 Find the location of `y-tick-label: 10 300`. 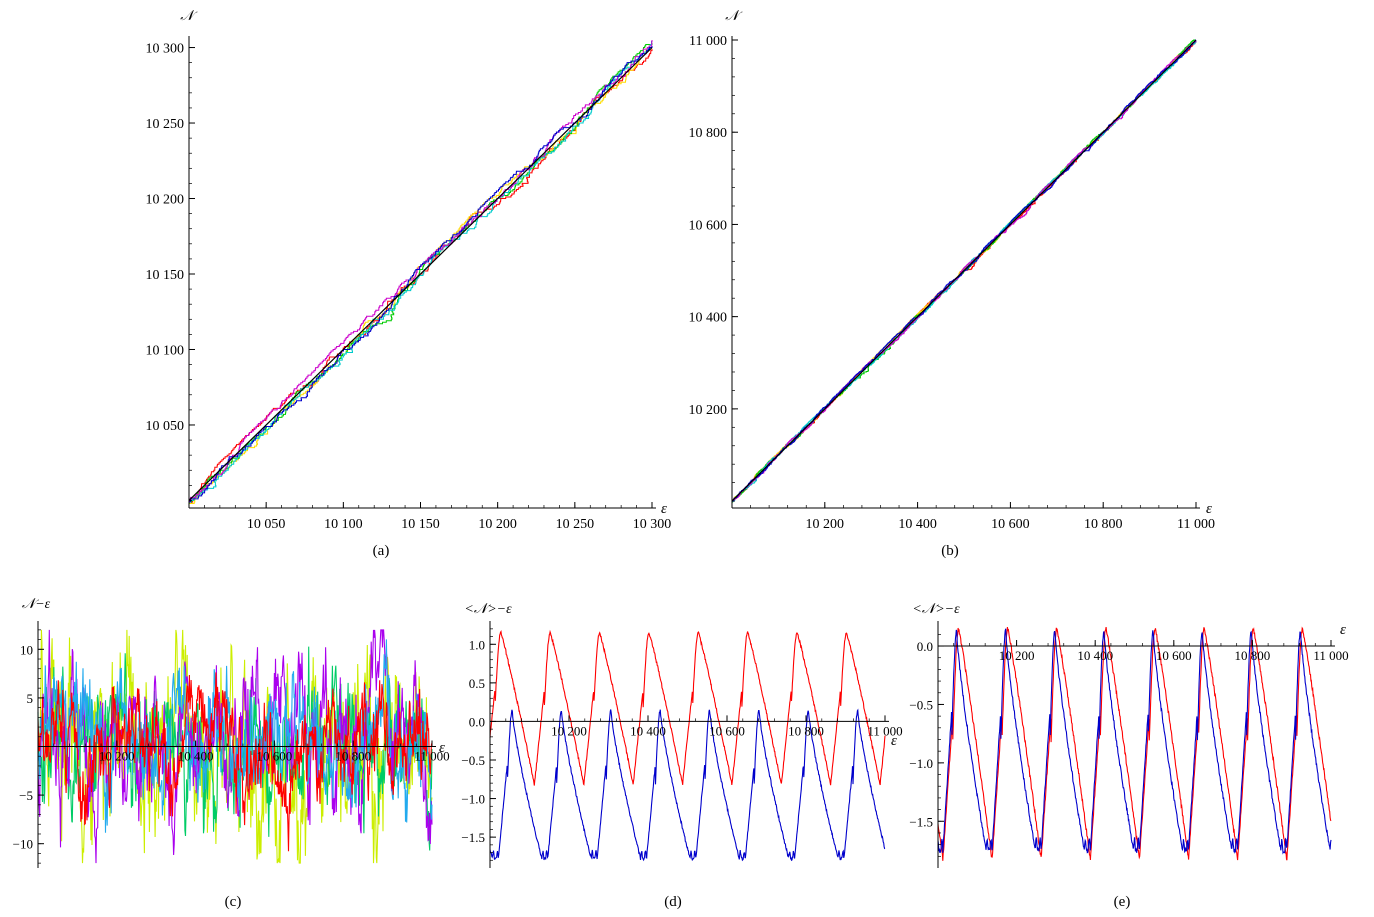

y-tick-label: 10 300 is located at coordinates (165, 49).